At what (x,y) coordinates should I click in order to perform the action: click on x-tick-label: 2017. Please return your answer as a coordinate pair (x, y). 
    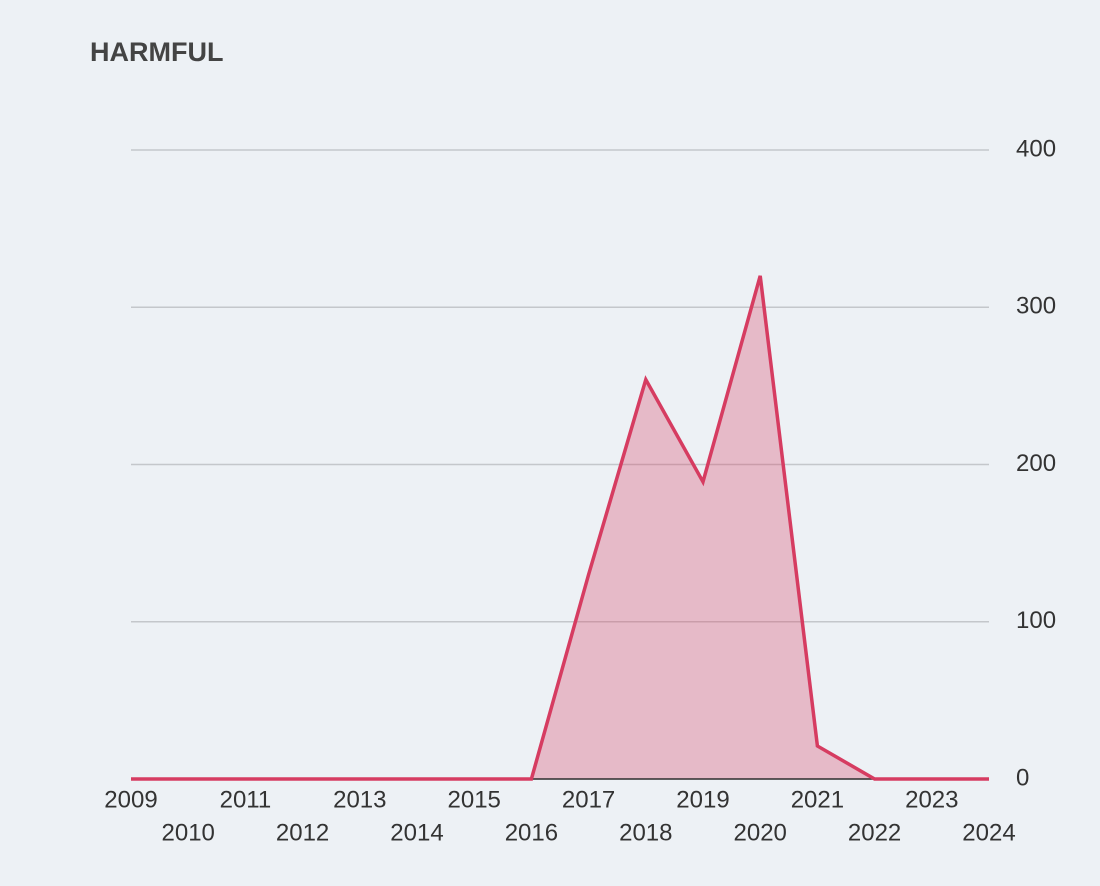
    Looking at the image, I should click on (588, 799).